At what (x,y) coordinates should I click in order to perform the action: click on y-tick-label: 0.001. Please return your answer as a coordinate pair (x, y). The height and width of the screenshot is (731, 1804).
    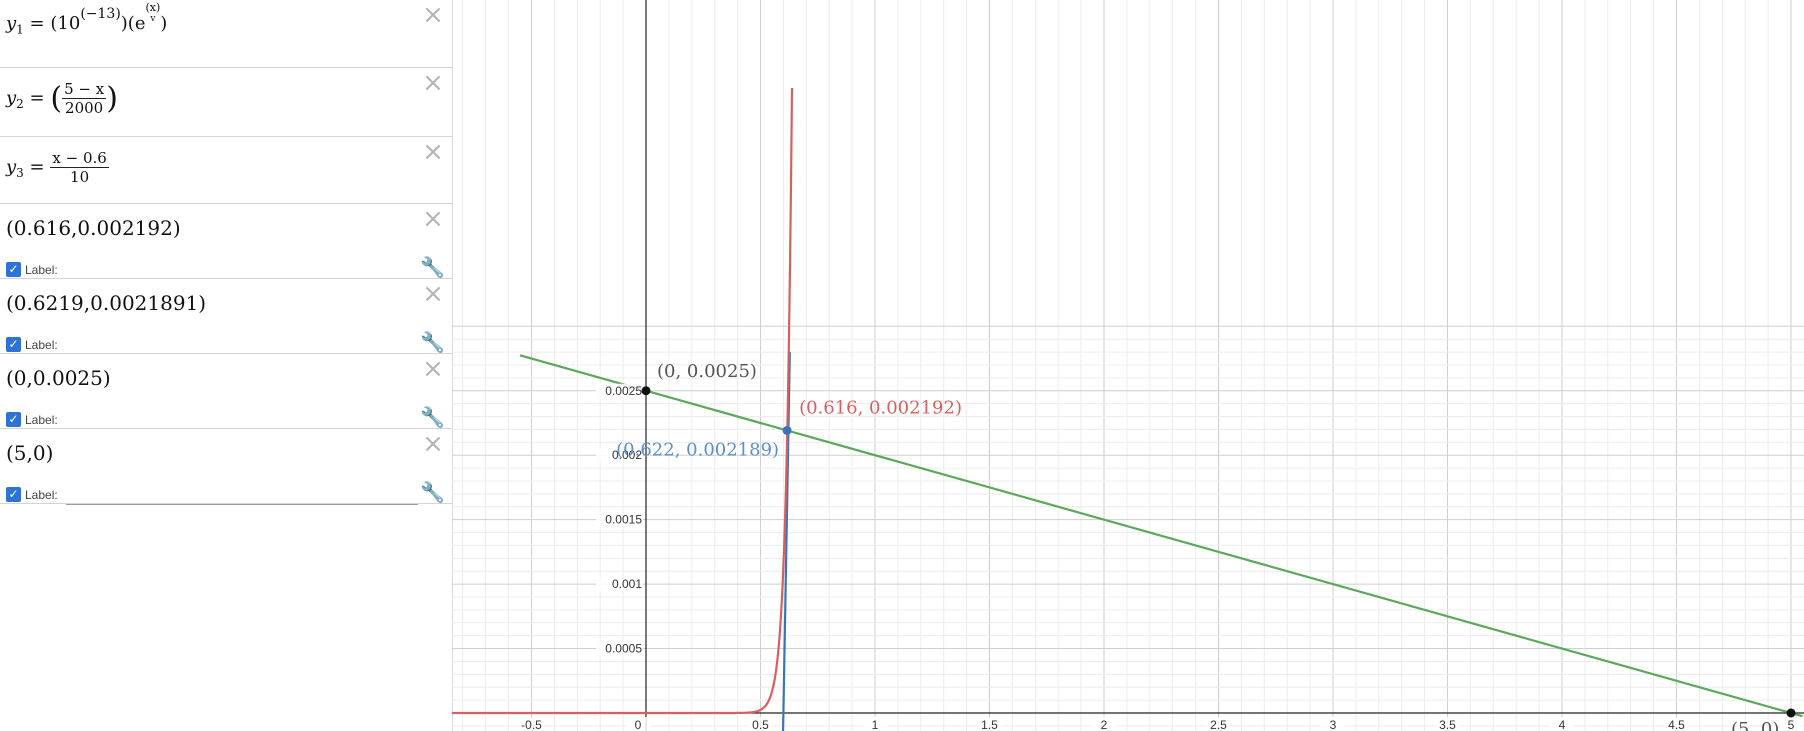
    Looking at the image, I should click on (627, 584).